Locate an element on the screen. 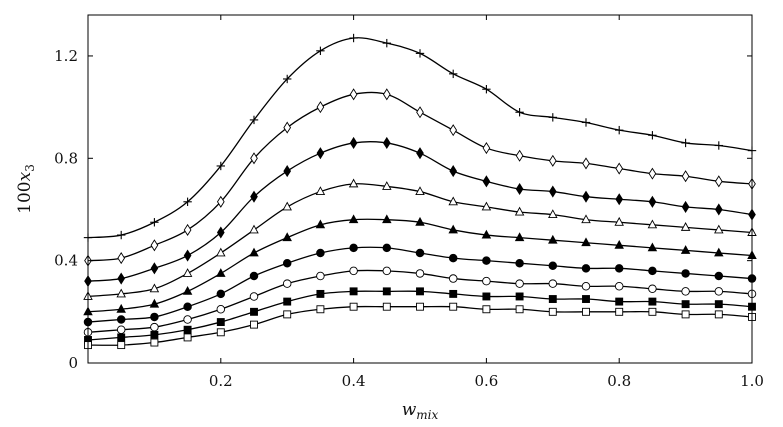 The height and width of the screenshot is (427, 783). y-axis-label: 100x3 is located at coordinates (26, 189).